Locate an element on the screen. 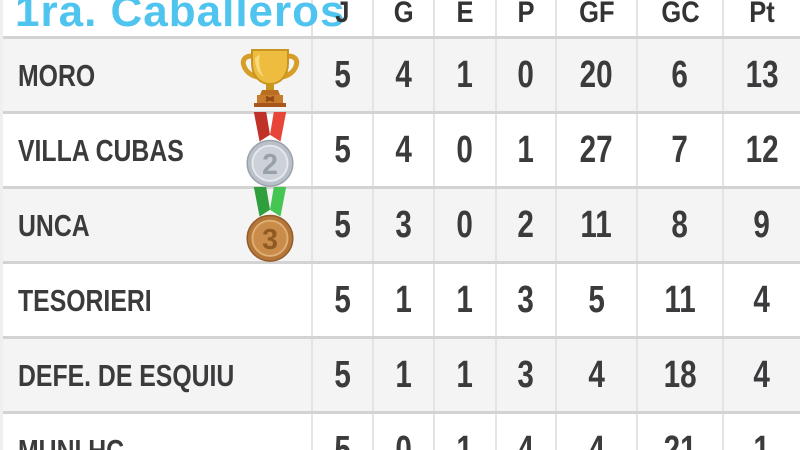 This screenshot has height=450, width=800. team-name: MUNI HC is located at coordinates (71, 441).